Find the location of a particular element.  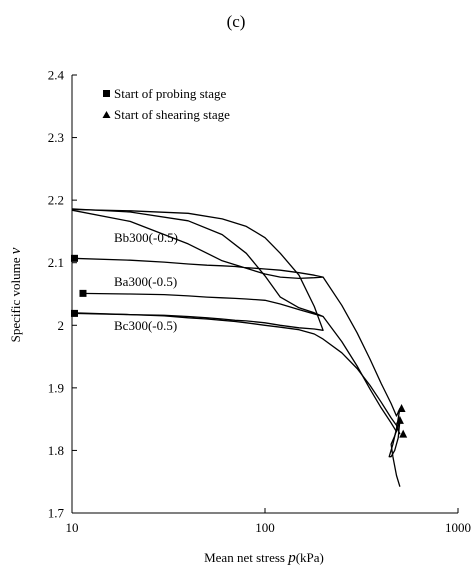

svg-text: Specific volume v is located at coordinates (16, 294).